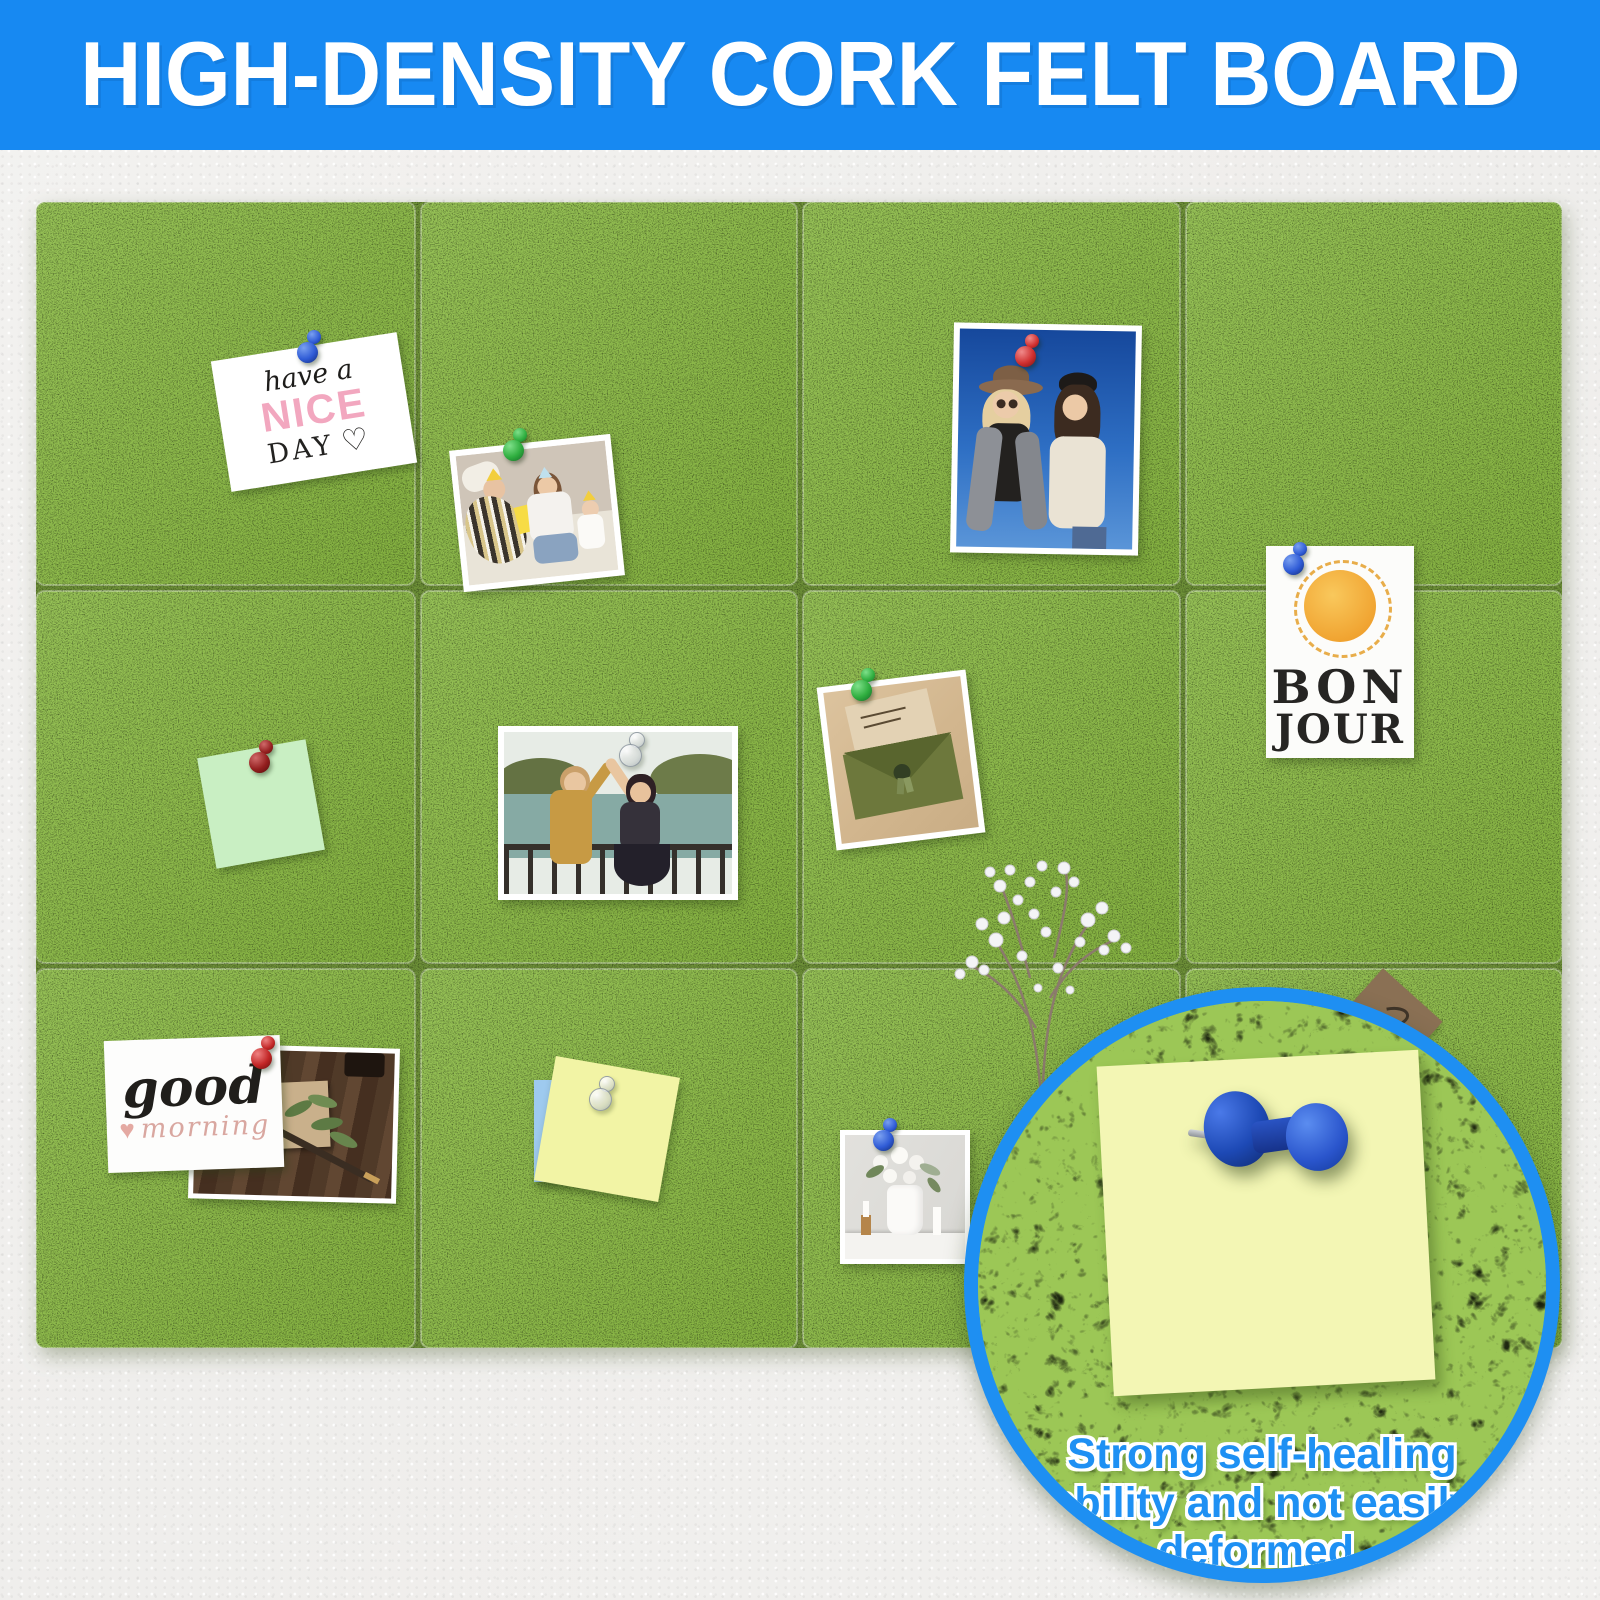 Image resolution: width=1600 pixels, height=1600 pixels. Describe the element at coordinates (1340, 687) in the screenshot. I see `bonjour-line1: BON` at that location.